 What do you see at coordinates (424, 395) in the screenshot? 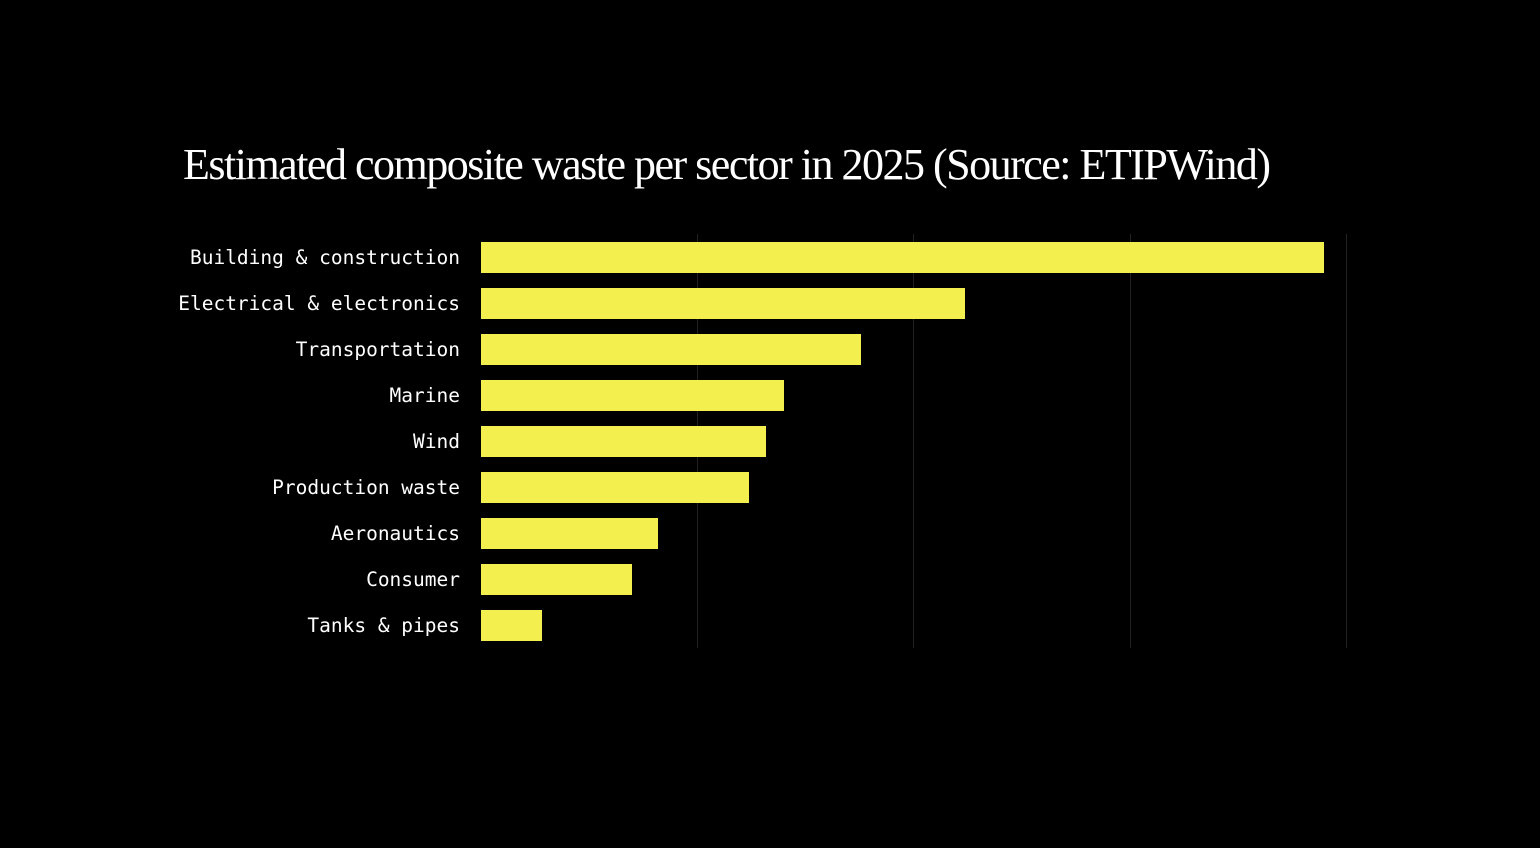
I see `category-label: Marine` at bounding box center [424, 395].